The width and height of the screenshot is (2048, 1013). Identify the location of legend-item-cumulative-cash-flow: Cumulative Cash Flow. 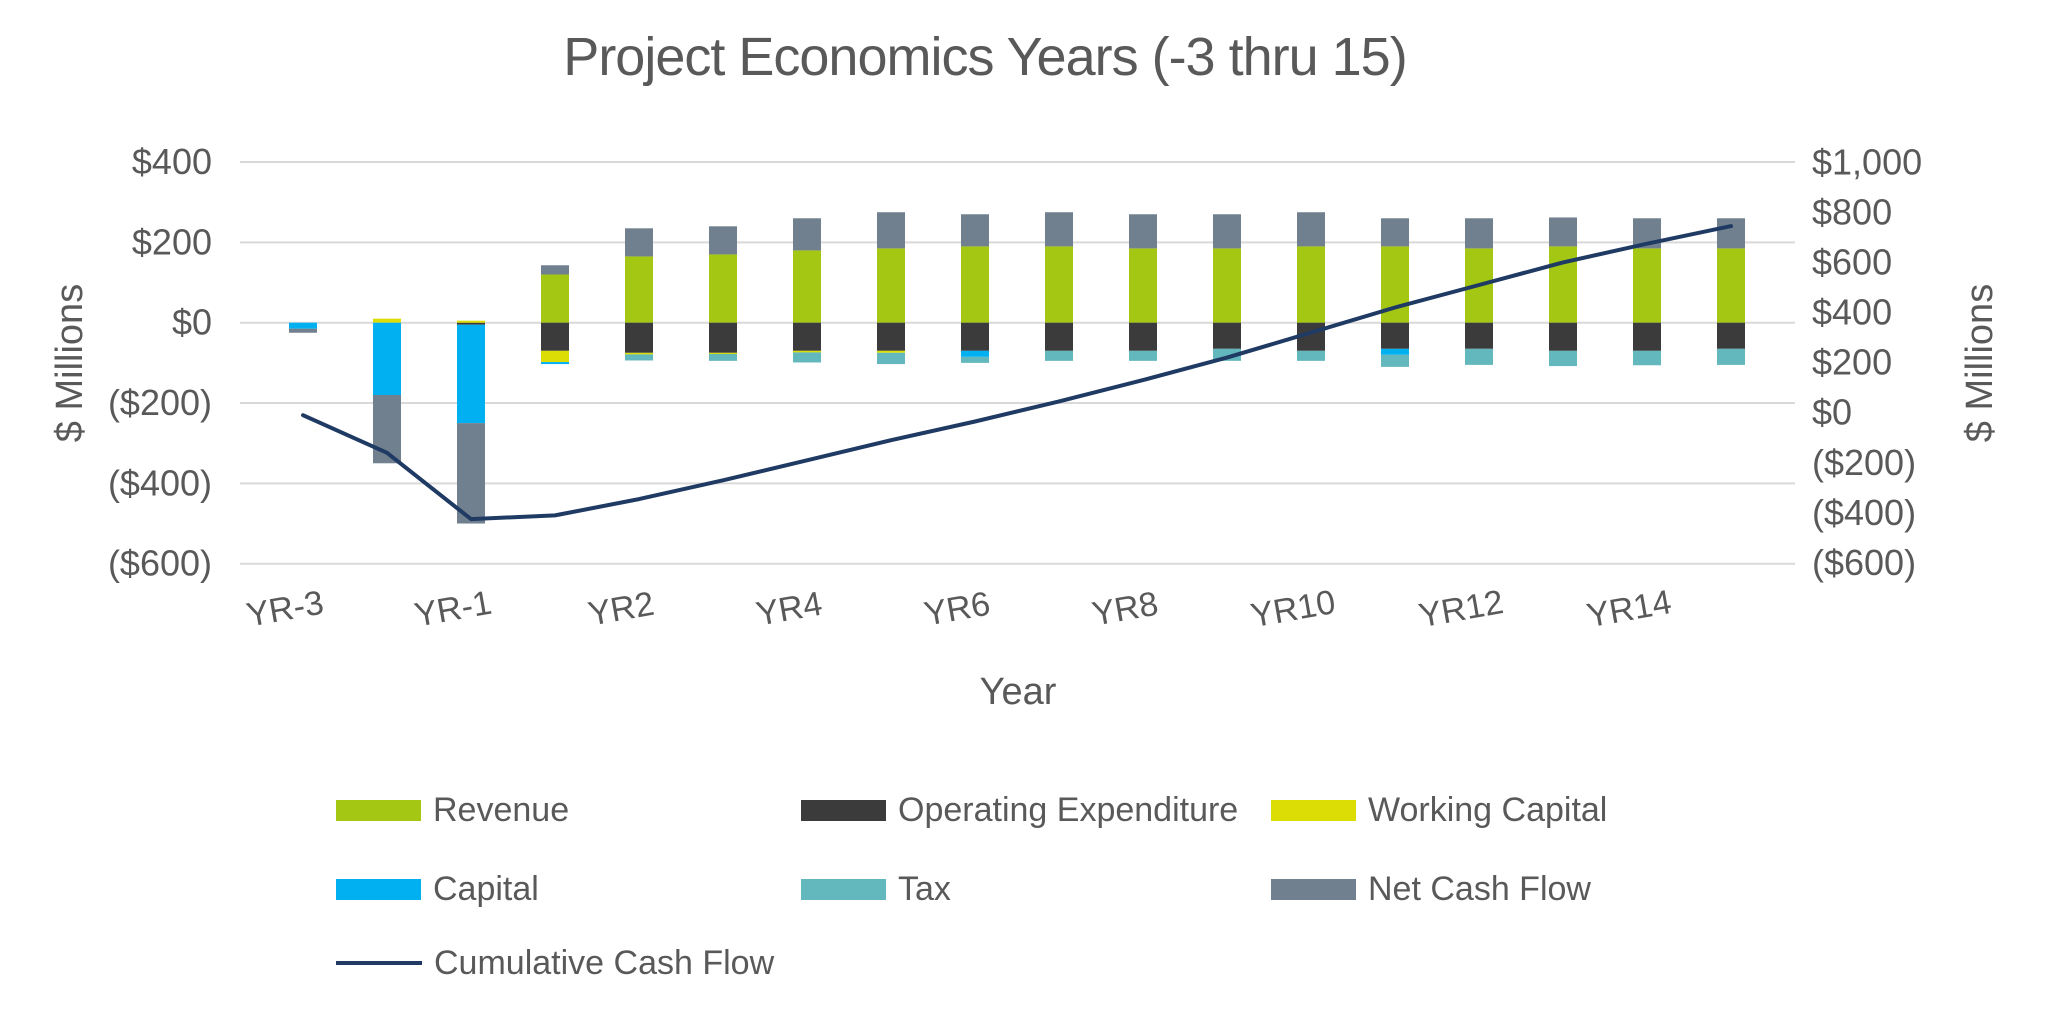
(555, 963).